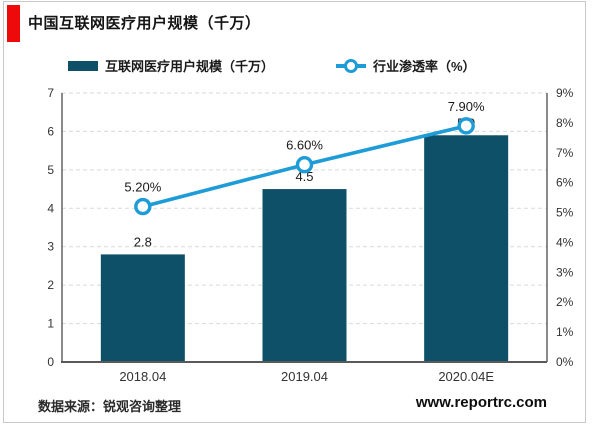 Image resolution: width=600 pixels, height=433 pixels. What do you see at coordinates (142, 308) in the screenshot?
I see `bar-2018.04` at bounding box center [142, 308].